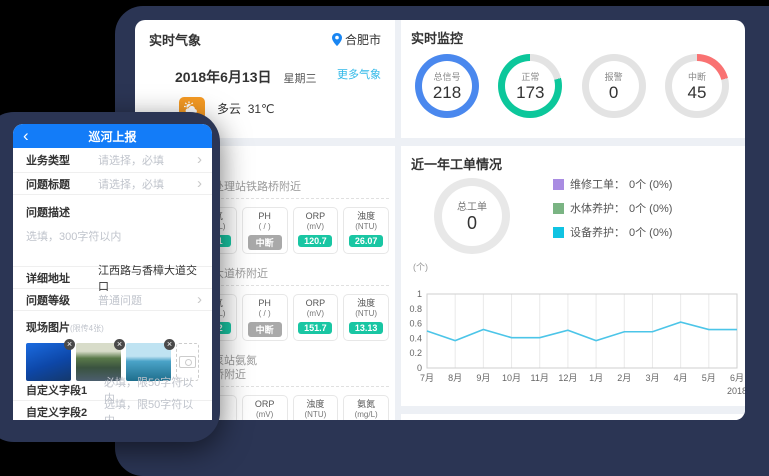 This screenshot has width=769, height=476. Describe the element at coordinates (229, 274) in the screenshot. I see `station-name: 香樟大道桥附近` at that location.